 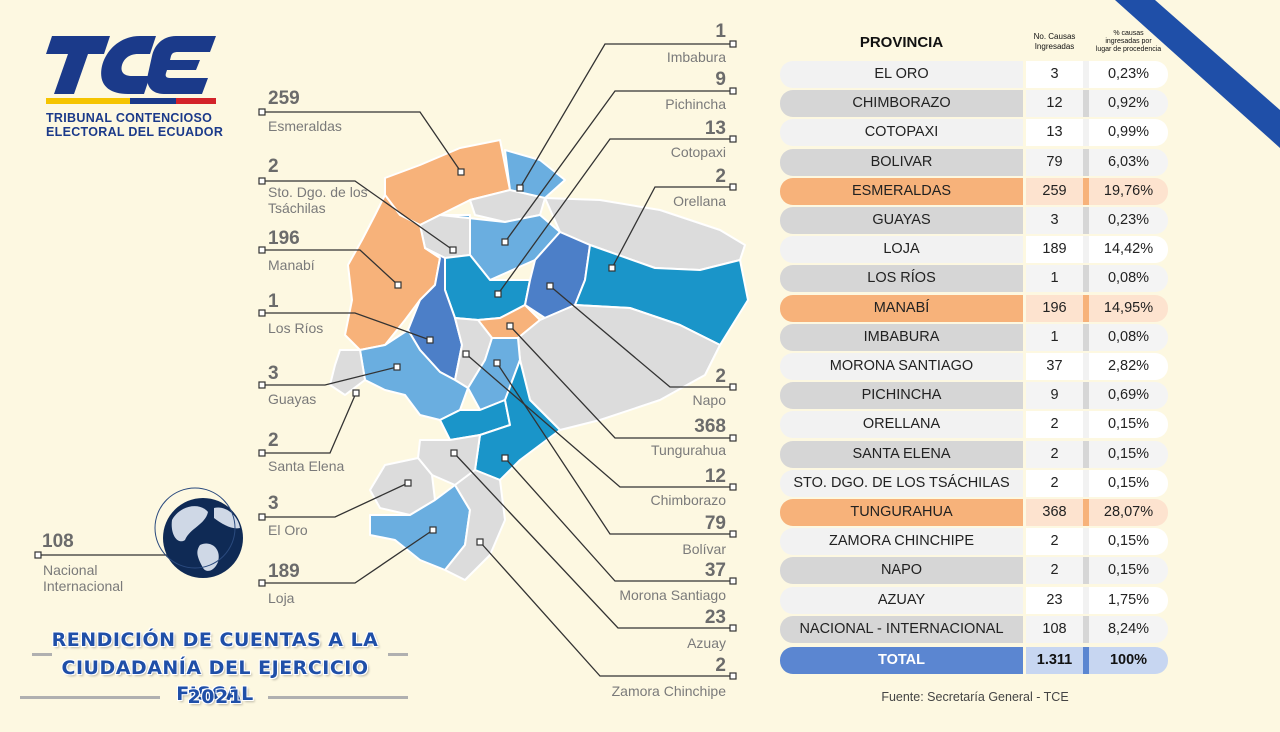 I want to click on cell-provincia: PICHINCHA, so click(x=901, y=395).